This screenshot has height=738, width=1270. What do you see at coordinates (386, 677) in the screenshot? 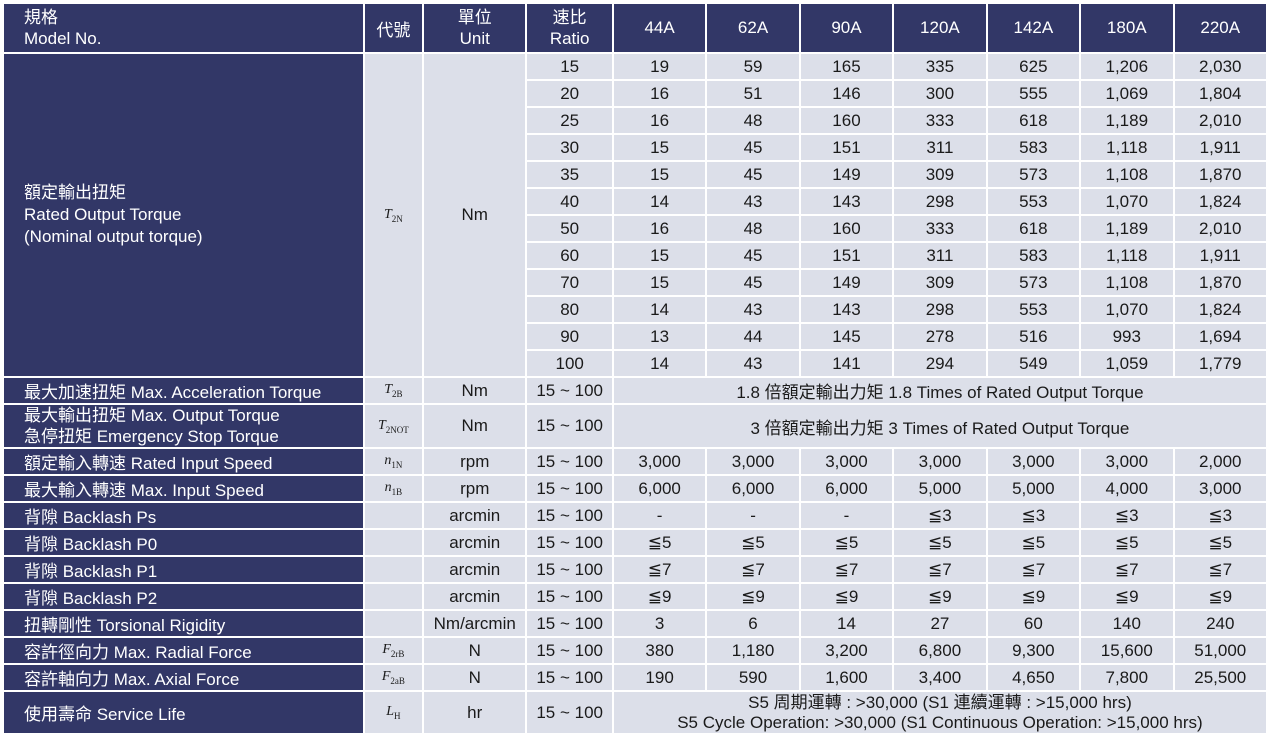
I see `axial-force-symbol-main: F` at bounding box center [386, 677].